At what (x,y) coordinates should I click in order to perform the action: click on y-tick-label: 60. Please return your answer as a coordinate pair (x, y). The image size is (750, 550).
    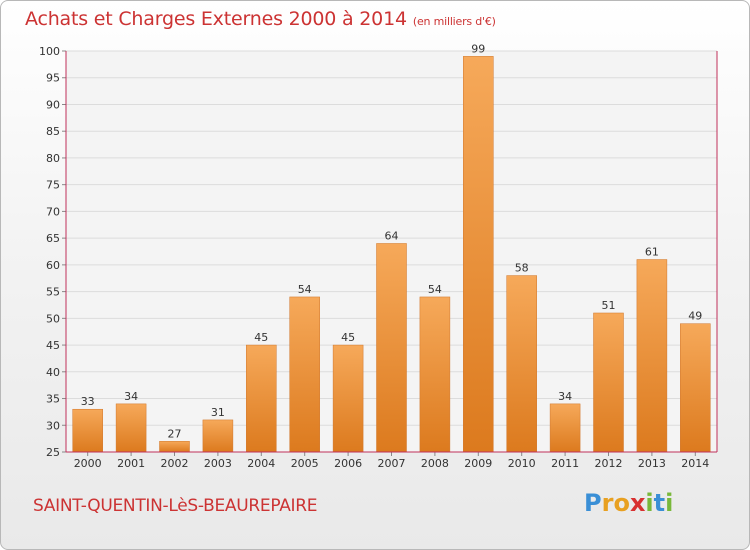
    Looking at the image, I should click on (53, 265).